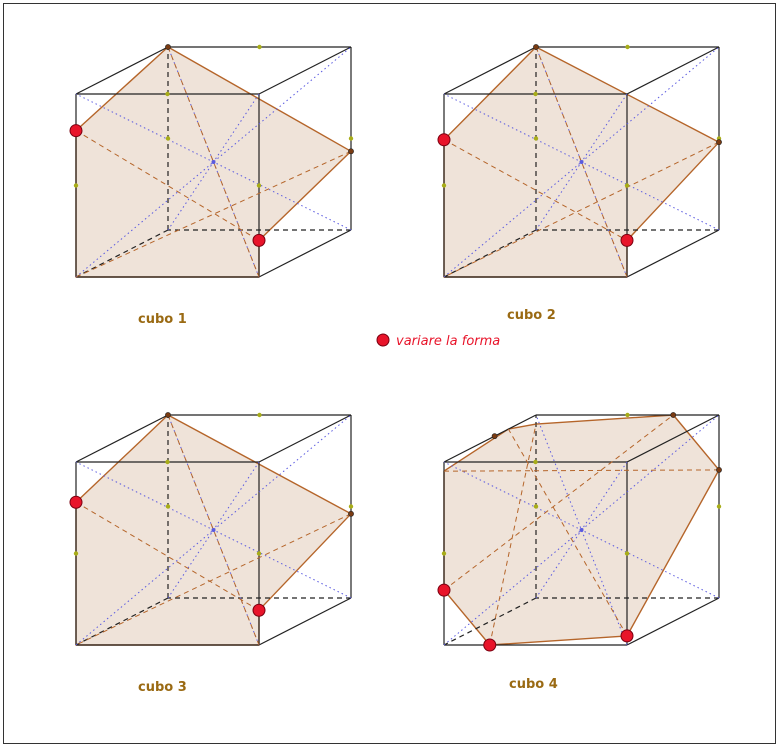  What do you see at coordinates (162, 687) in the screenshot?
I see `cube-3-label: cubo 3` at bounding box center [162, 687].